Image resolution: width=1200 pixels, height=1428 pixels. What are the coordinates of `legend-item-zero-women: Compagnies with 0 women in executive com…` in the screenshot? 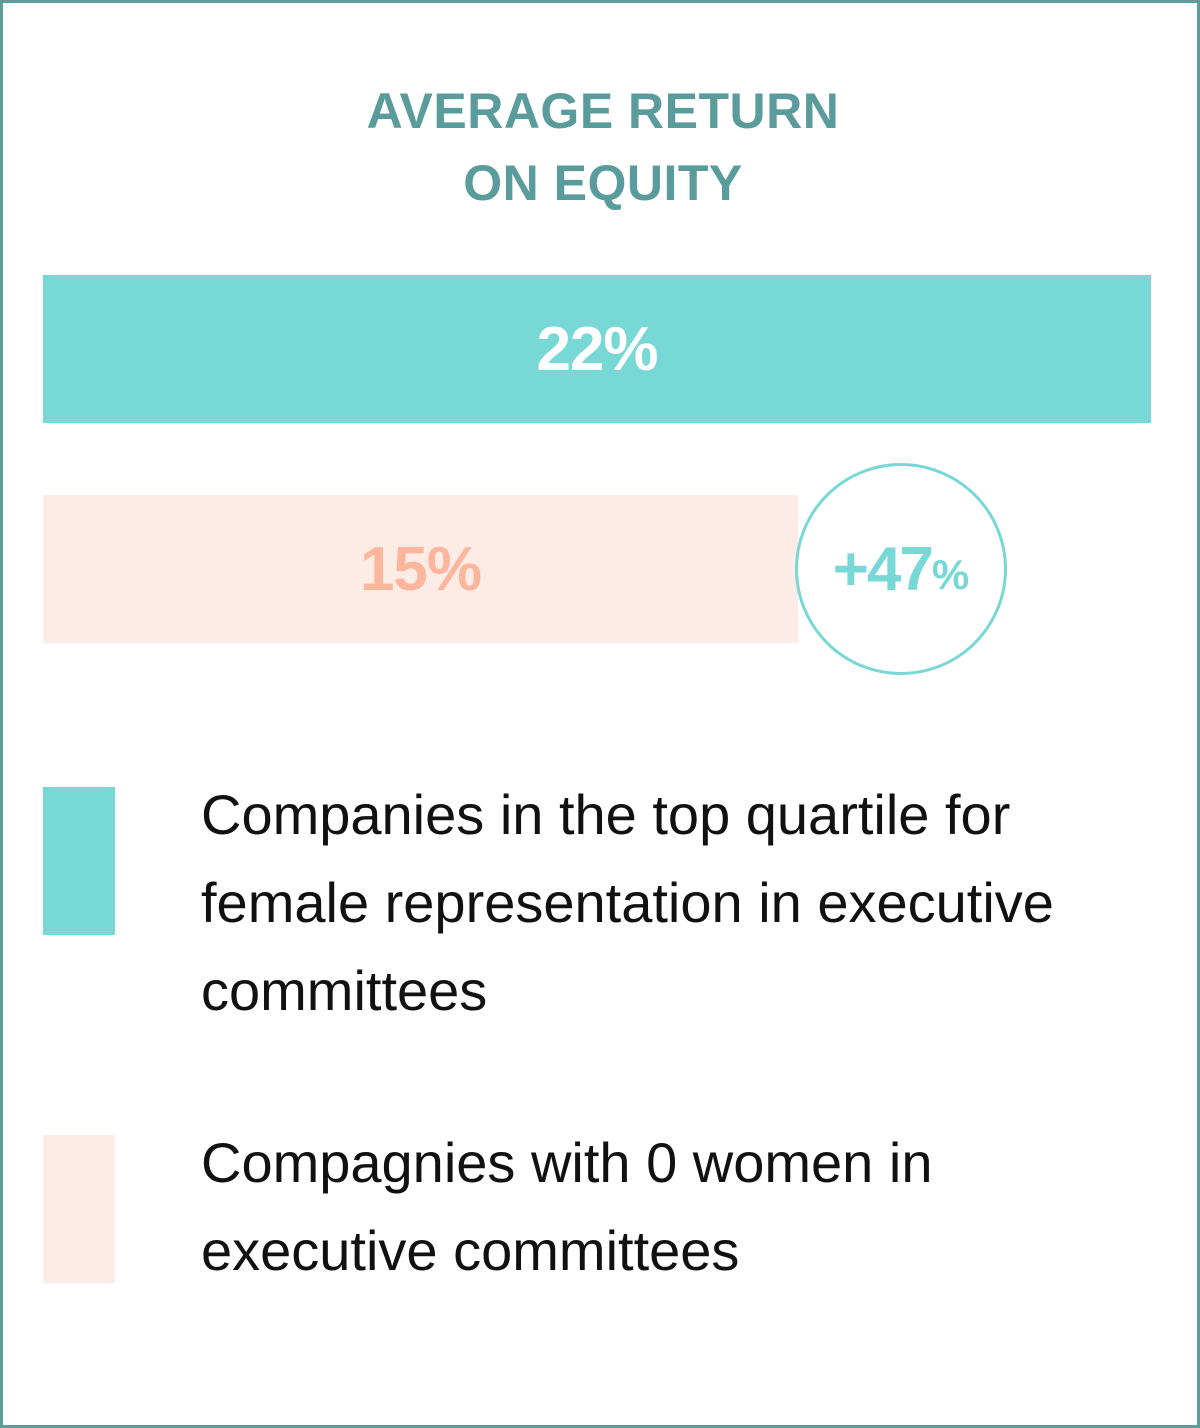 It's located at (603, 1223).